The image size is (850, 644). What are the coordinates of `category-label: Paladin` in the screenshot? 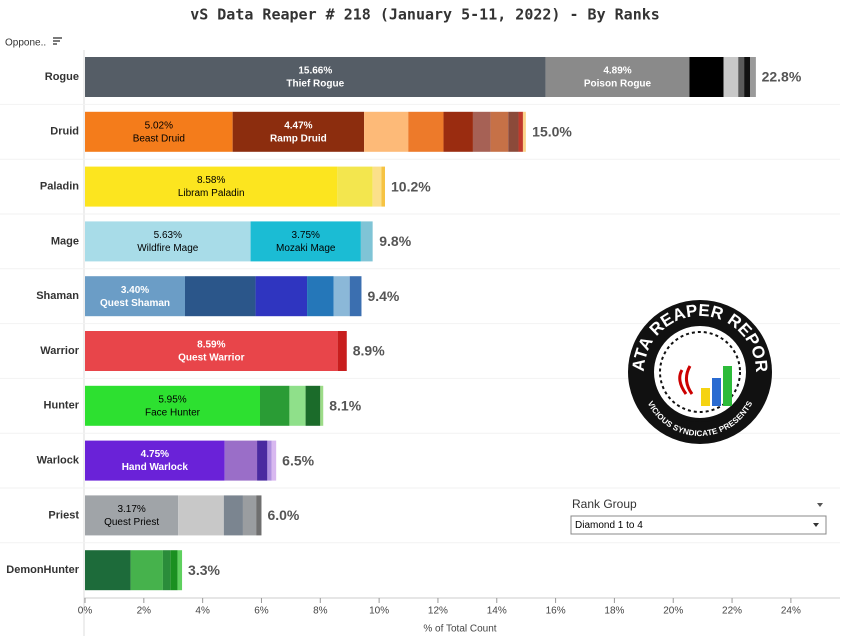 It's located at (59, 187).